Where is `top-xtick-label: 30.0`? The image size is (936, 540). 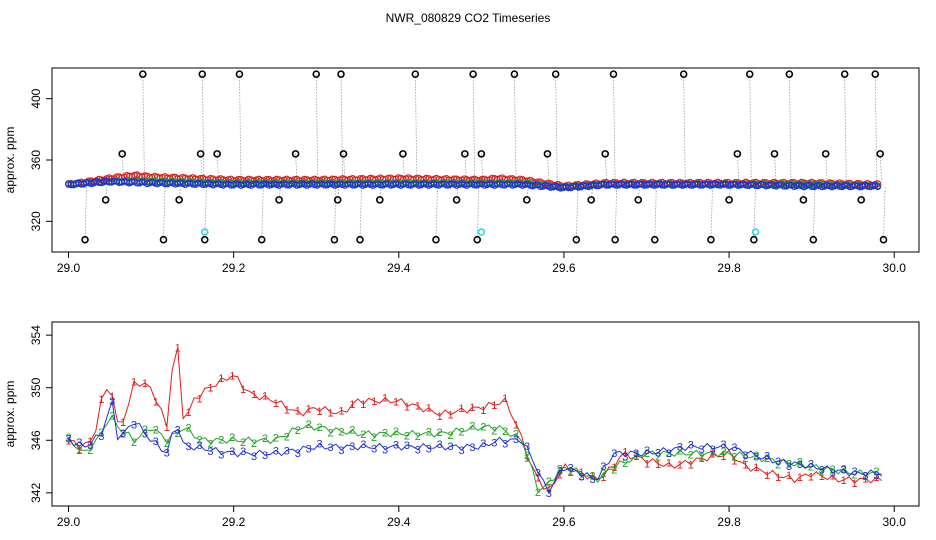 top-xtick-label: 30.0 is located at coordinates (895, 268).